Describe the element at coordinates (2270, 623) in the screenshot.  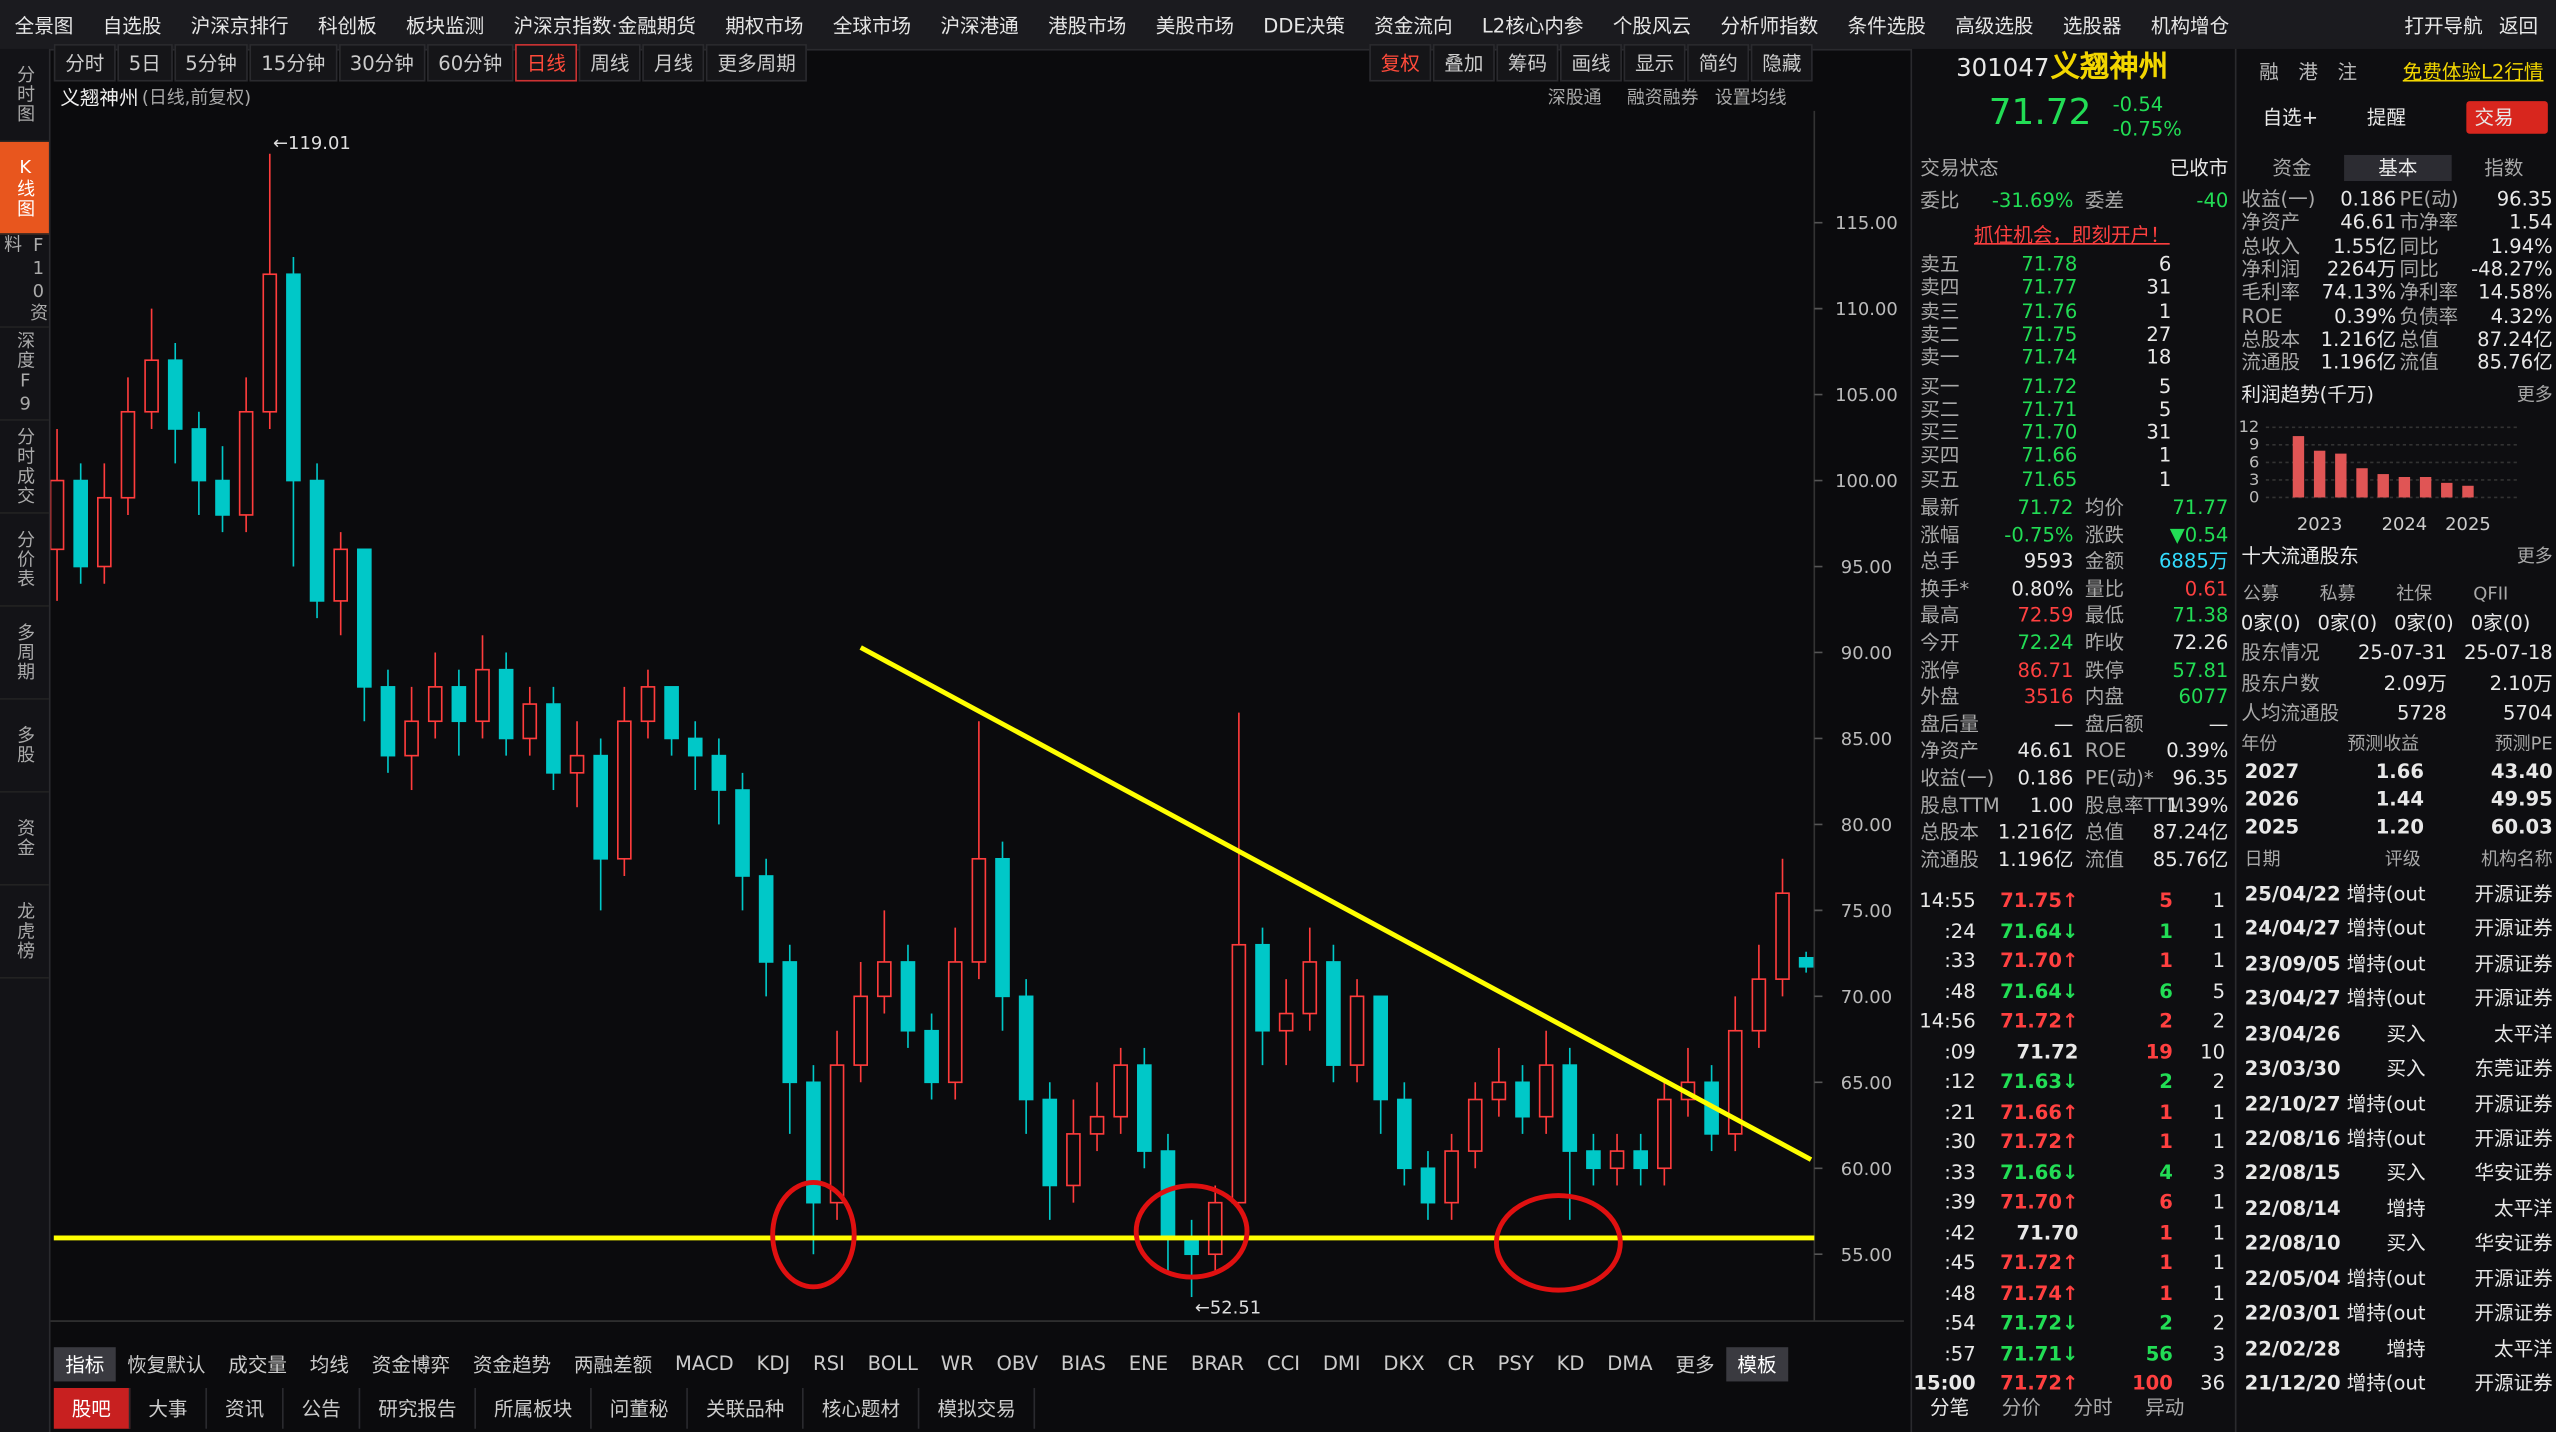
I see `label: 0家(0)` at that location.